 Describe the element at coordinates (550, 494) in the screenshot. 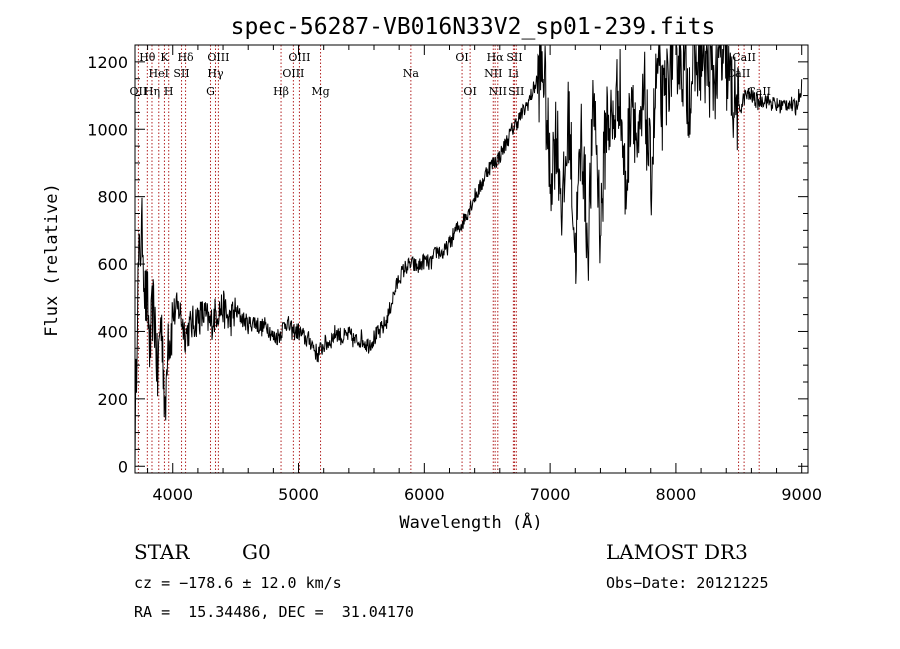

I see `x-tick-label: 7000` at that location.